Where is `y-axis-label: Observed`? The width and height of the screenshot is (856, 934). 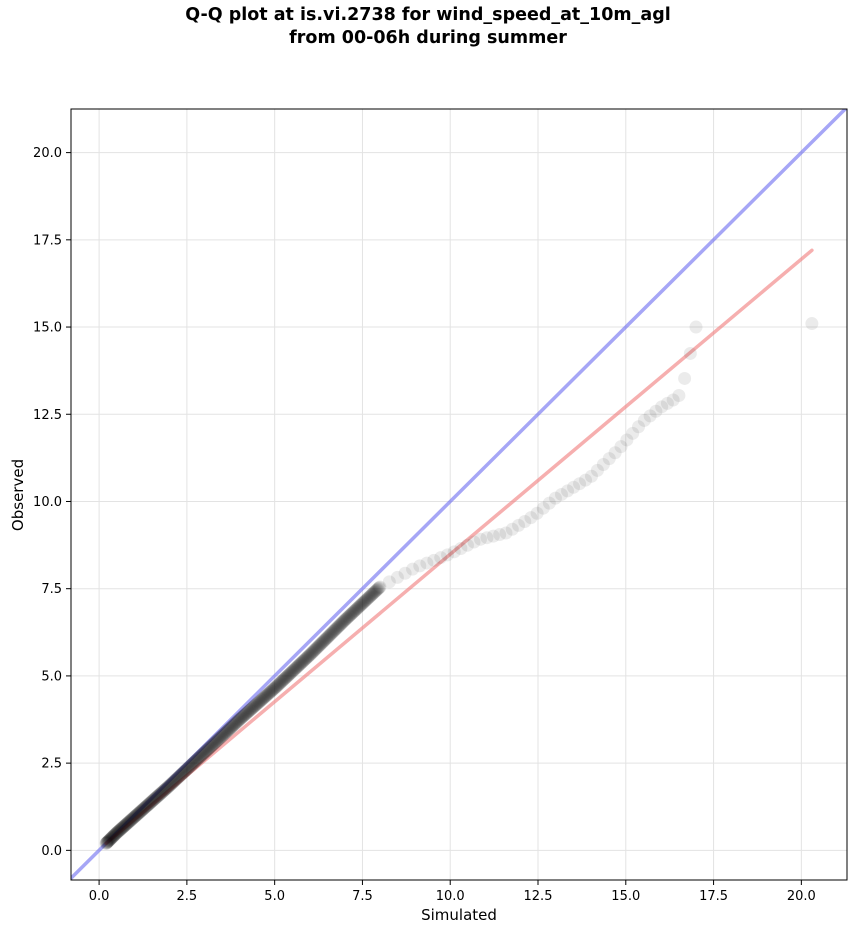 y-axis-label: Observed is located at coordinates (18, 495).